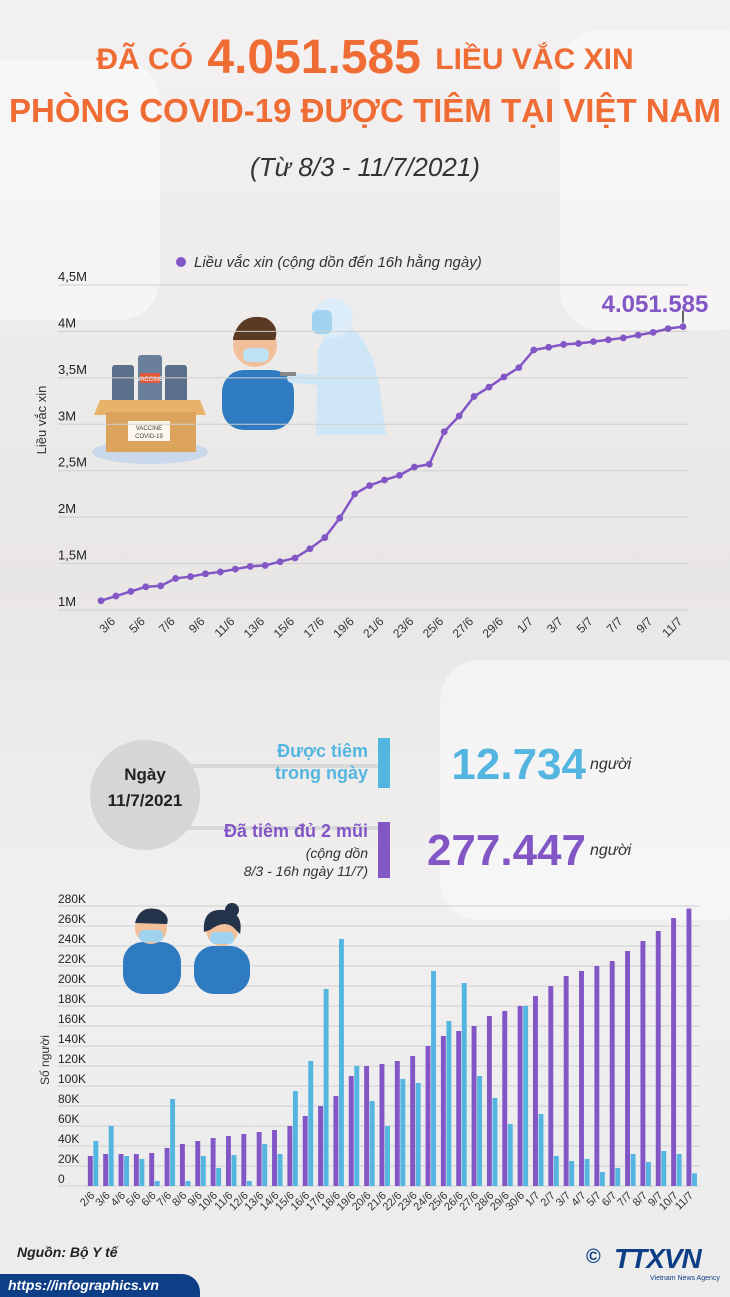 Image resolution: width=730 pixels, height=1297 pixels. I want to click on line-chart-x-tick-label: 3/7, so click(555, 625).